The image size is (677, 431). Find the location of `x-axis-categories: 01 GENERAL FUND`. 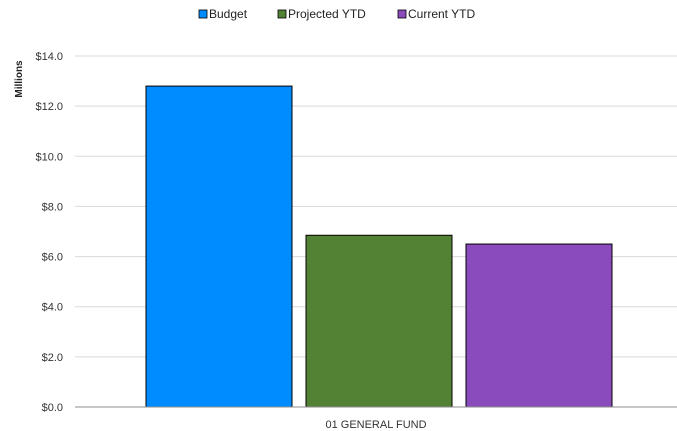

x-axis-categories: 01 GENERAL FUND is located at coordinates (375, 425).